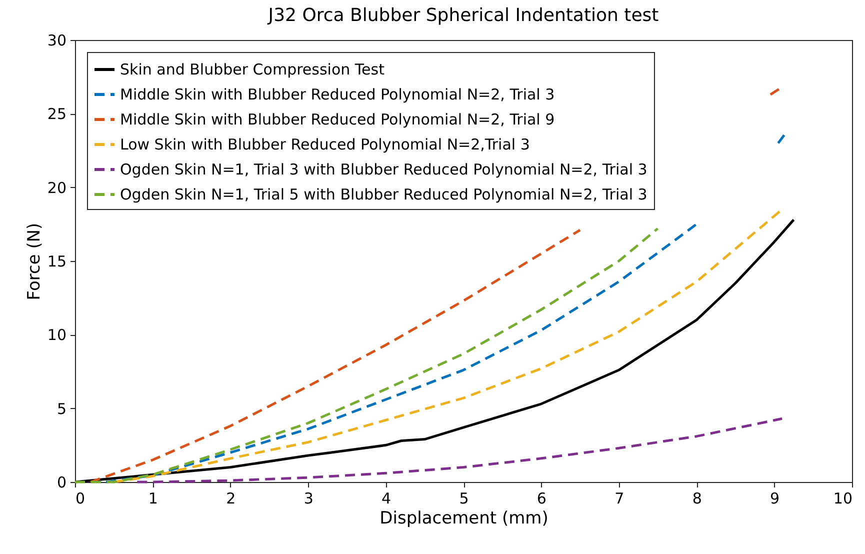  Describe the element at coordinates (56, 187) in the screenshot. I see `y-tick-label: 20` at that location.